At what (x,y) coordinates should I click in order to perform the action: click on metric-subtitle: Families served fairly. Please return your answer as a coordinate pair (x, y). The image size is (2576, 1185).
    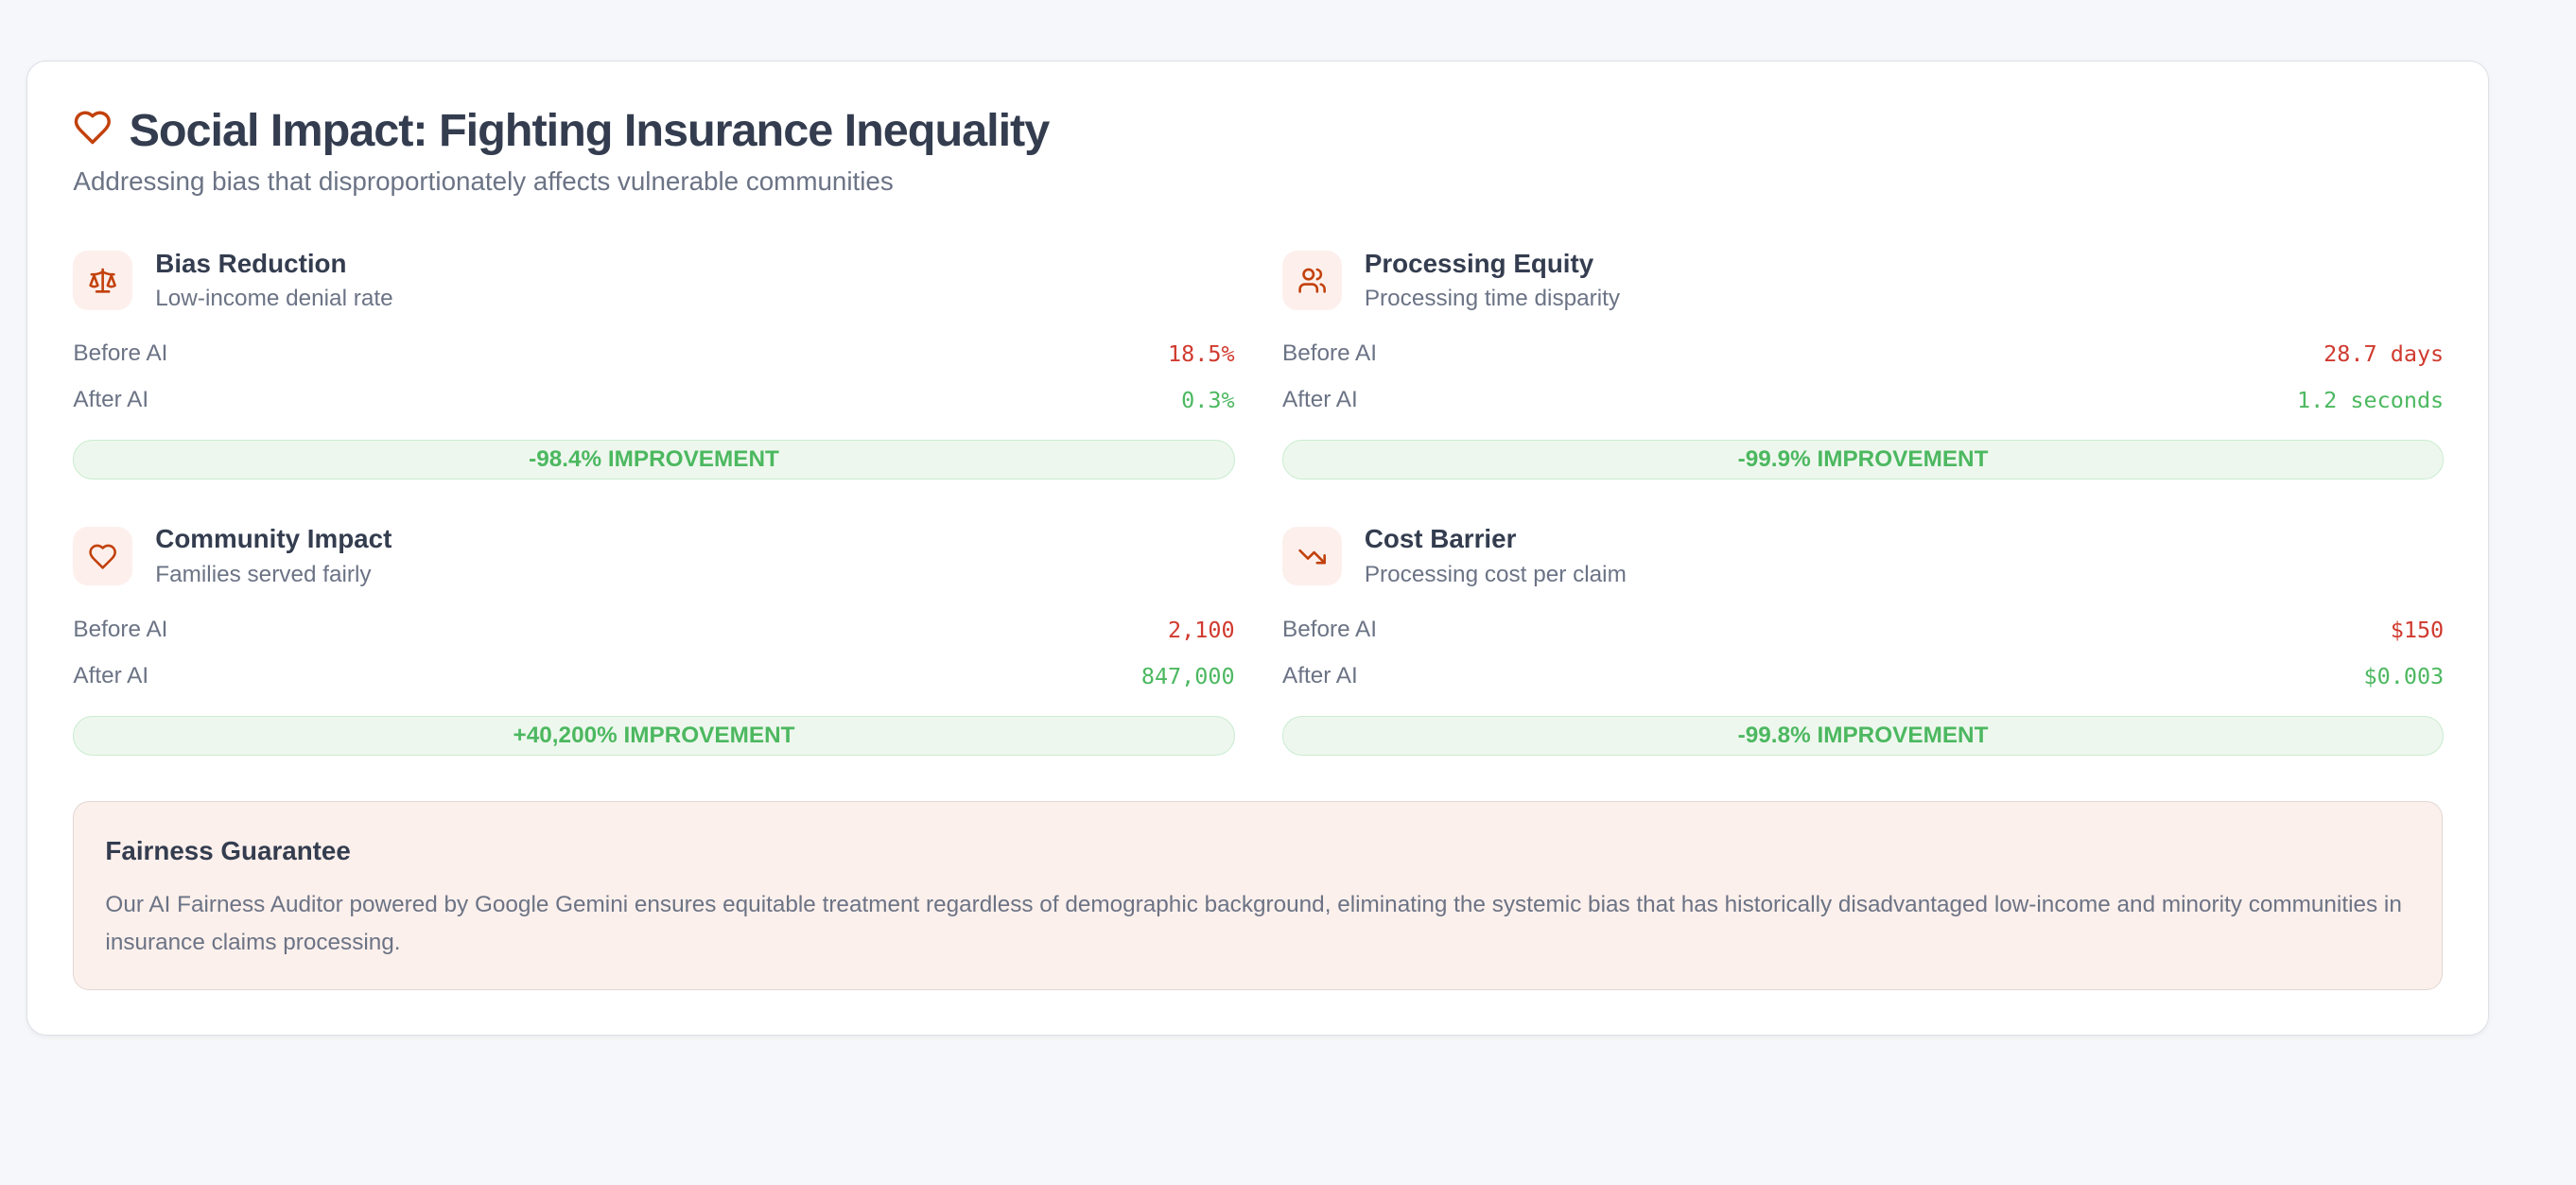
    Looking at the image, I should click on (263, 574).